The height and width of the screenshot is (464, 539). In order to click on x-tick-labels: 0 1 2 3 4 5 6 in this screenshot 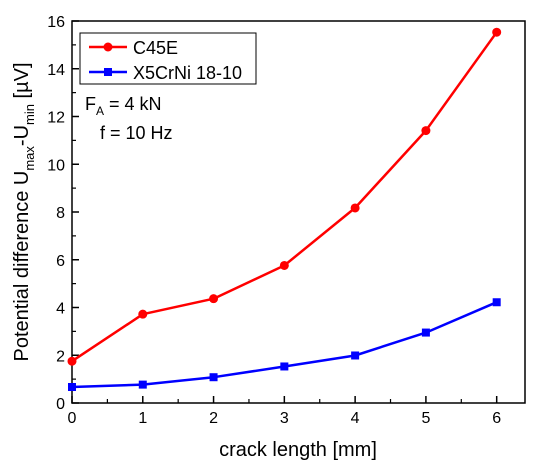, I will do `click(285, 418)`.